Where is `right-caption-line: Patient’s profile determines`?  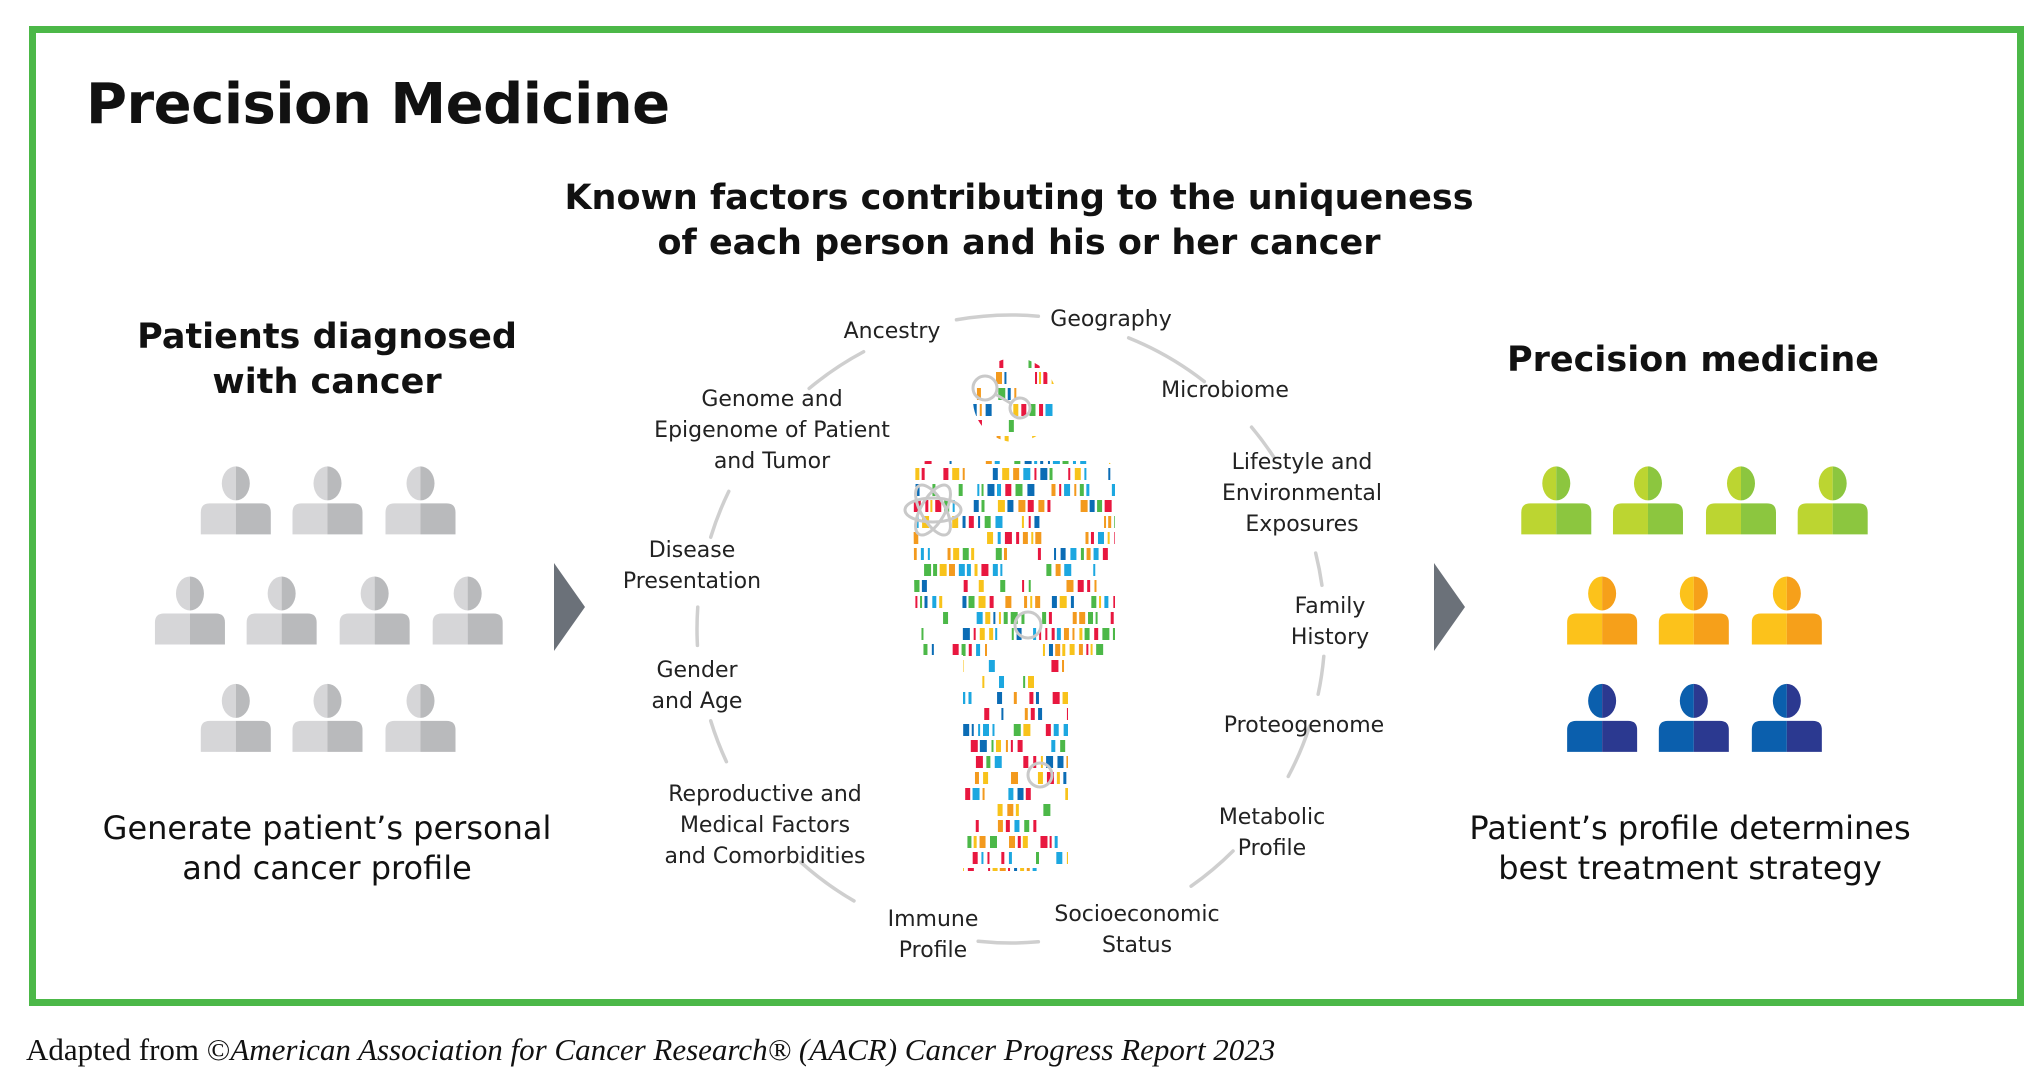
right-caption-line: Patient’s profile determines is located at coordinates (1690, 828).